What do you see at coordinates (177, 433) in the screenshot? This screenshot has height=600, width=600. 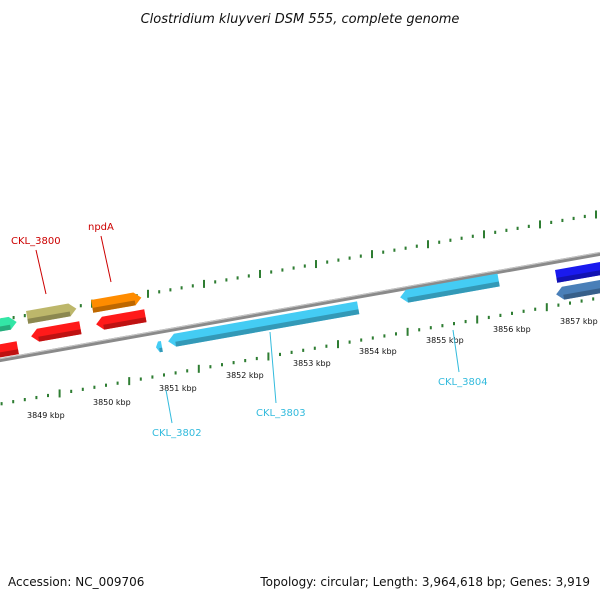 I see `gene-label: CKL_3802` at bounding box center [177, 433].